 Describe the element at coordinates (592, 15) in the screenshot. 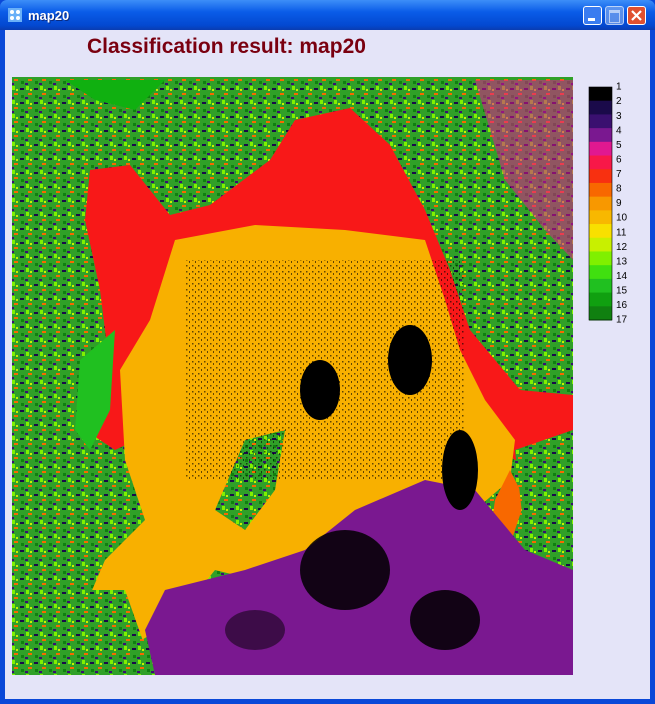

I see `minimize-button` at that location.